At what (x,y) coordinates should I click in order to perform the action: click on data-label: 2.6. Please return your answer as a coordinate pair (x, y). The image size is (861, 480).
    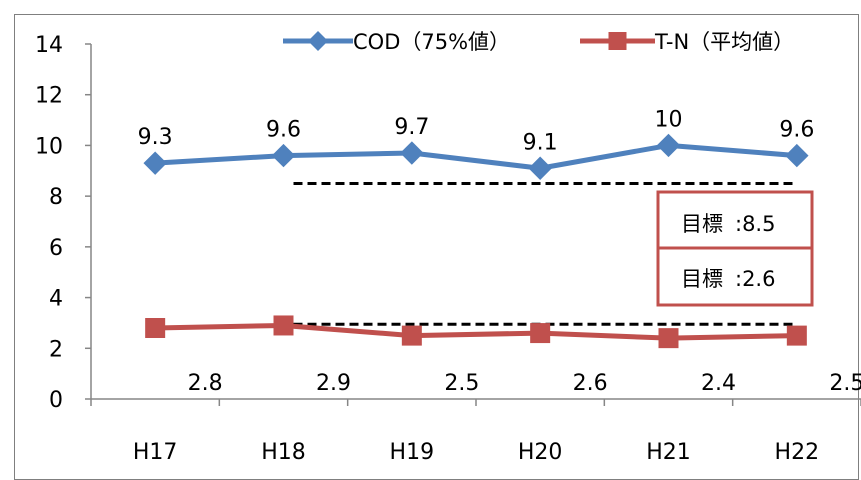
    Looking at the image, I should click on (590, 383).